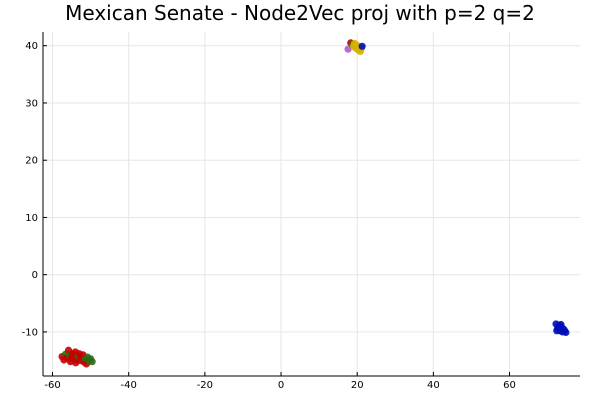  What do you see at coordinates (31, 218) in the screenshot?
I see `y-tick-label: 10` at bounding box center [31, 218].